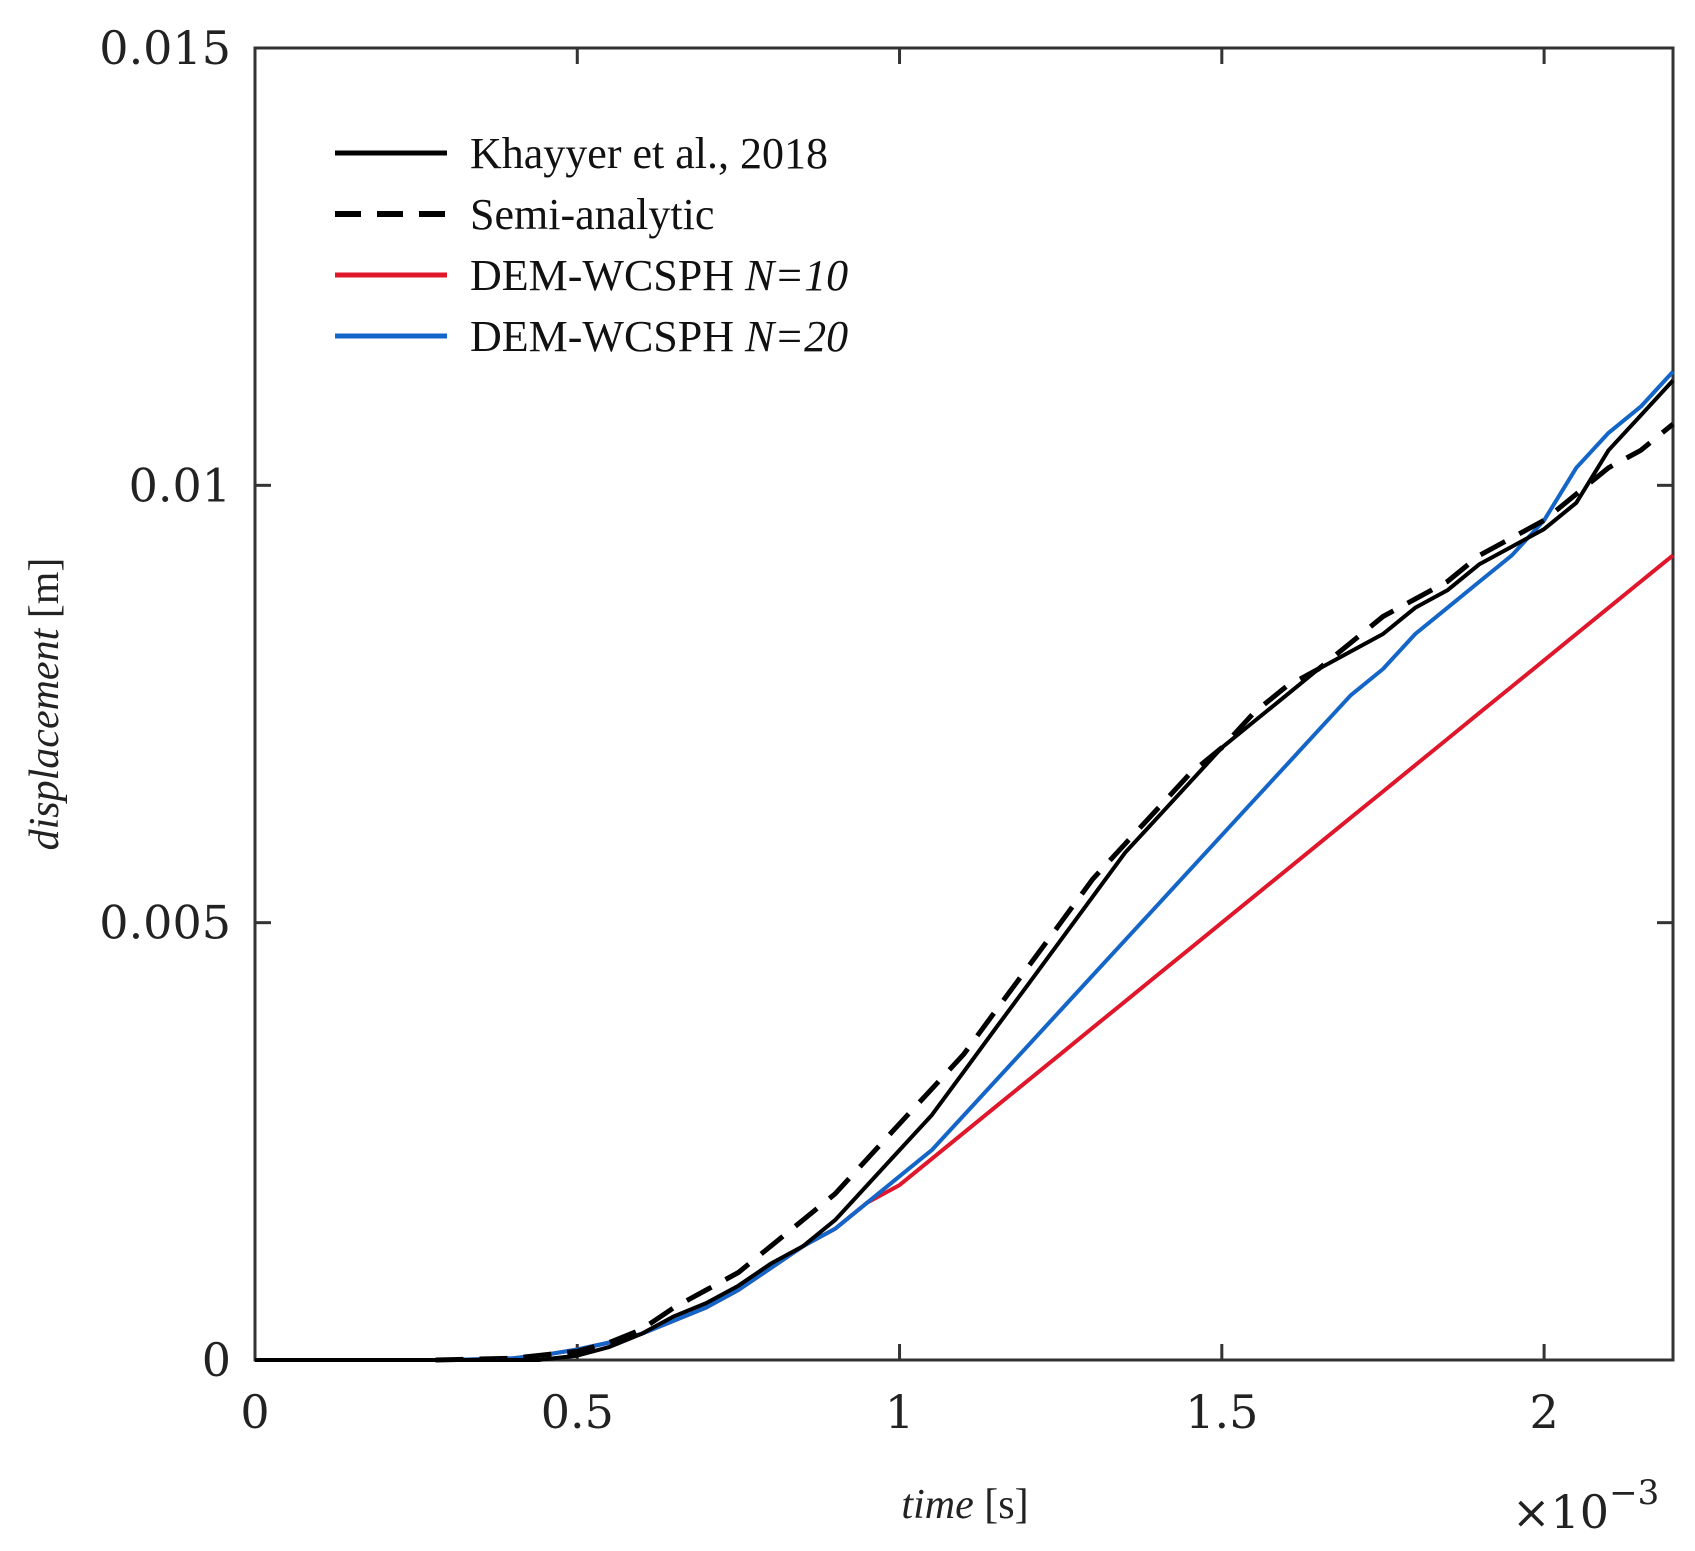 The width and height of the screenshot is (1695, 1551). What do you see at coordinates (216, 1360) in the screenshot?
I see `y-tick-label: 0` at bounding box center [216, 1360].